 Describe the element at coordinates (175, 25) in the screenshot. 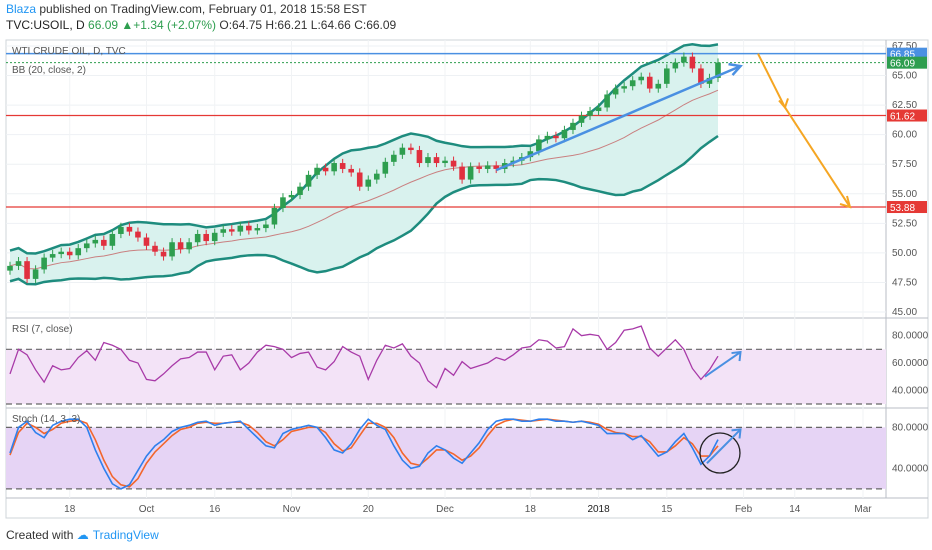

I see `price-change: +1.34 (+2.07%)` at that location.